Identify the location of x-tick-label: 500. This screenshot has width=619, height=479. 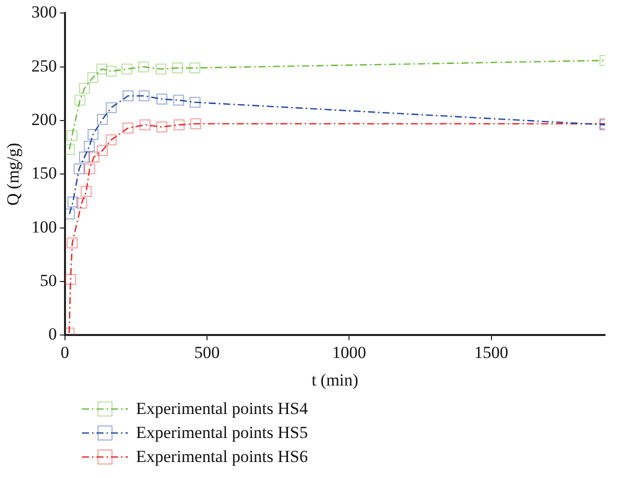
(207, 352).